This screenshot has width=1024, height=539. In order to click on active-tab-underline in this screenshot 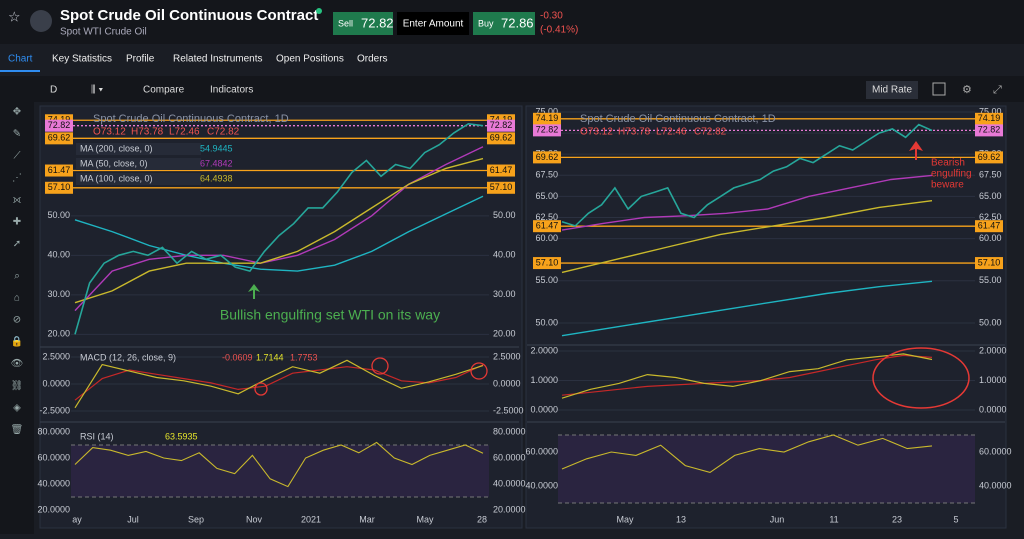, I will do `click(20, 71)`.